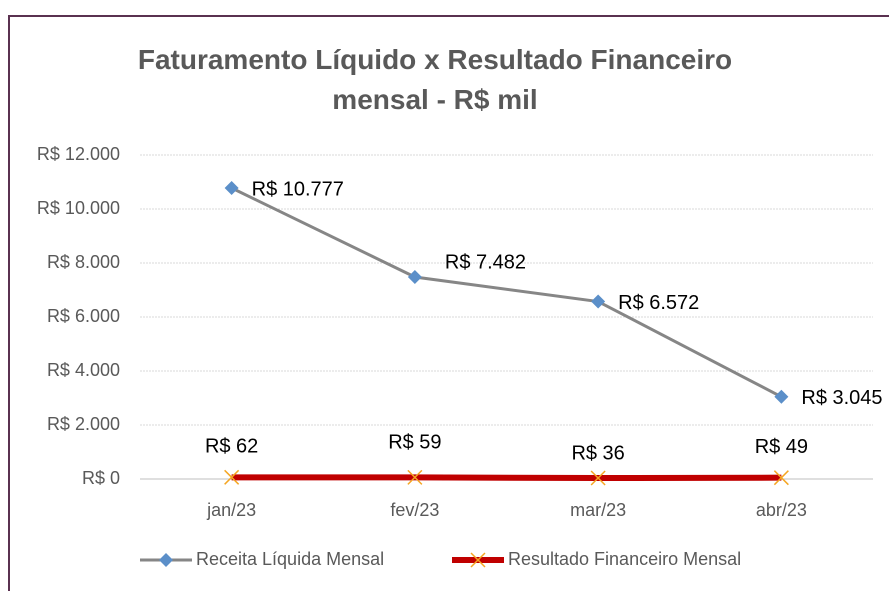 This screenshot has height=591, width=889. I want to click on data-label: R$ 10.777, so click(298, 189).